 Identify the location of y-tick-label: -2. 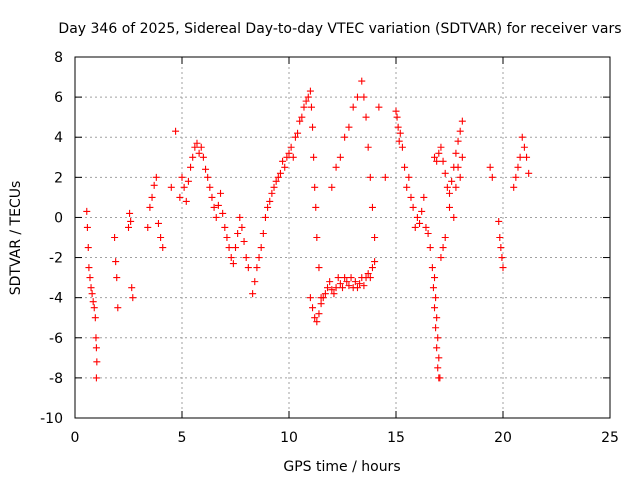
(56, 259).